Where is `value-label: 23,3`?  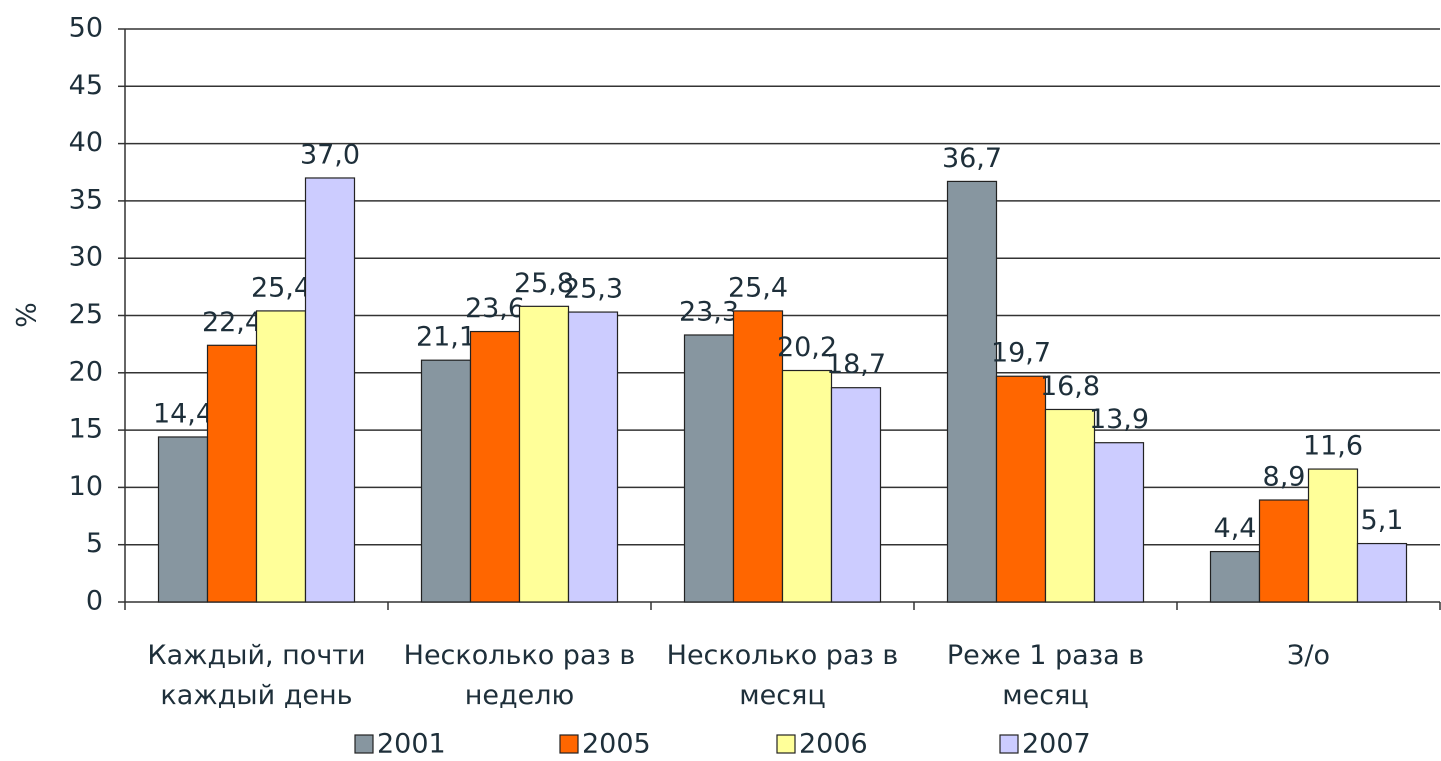
value-label: 23,3 is located at coordinates (709, 311).